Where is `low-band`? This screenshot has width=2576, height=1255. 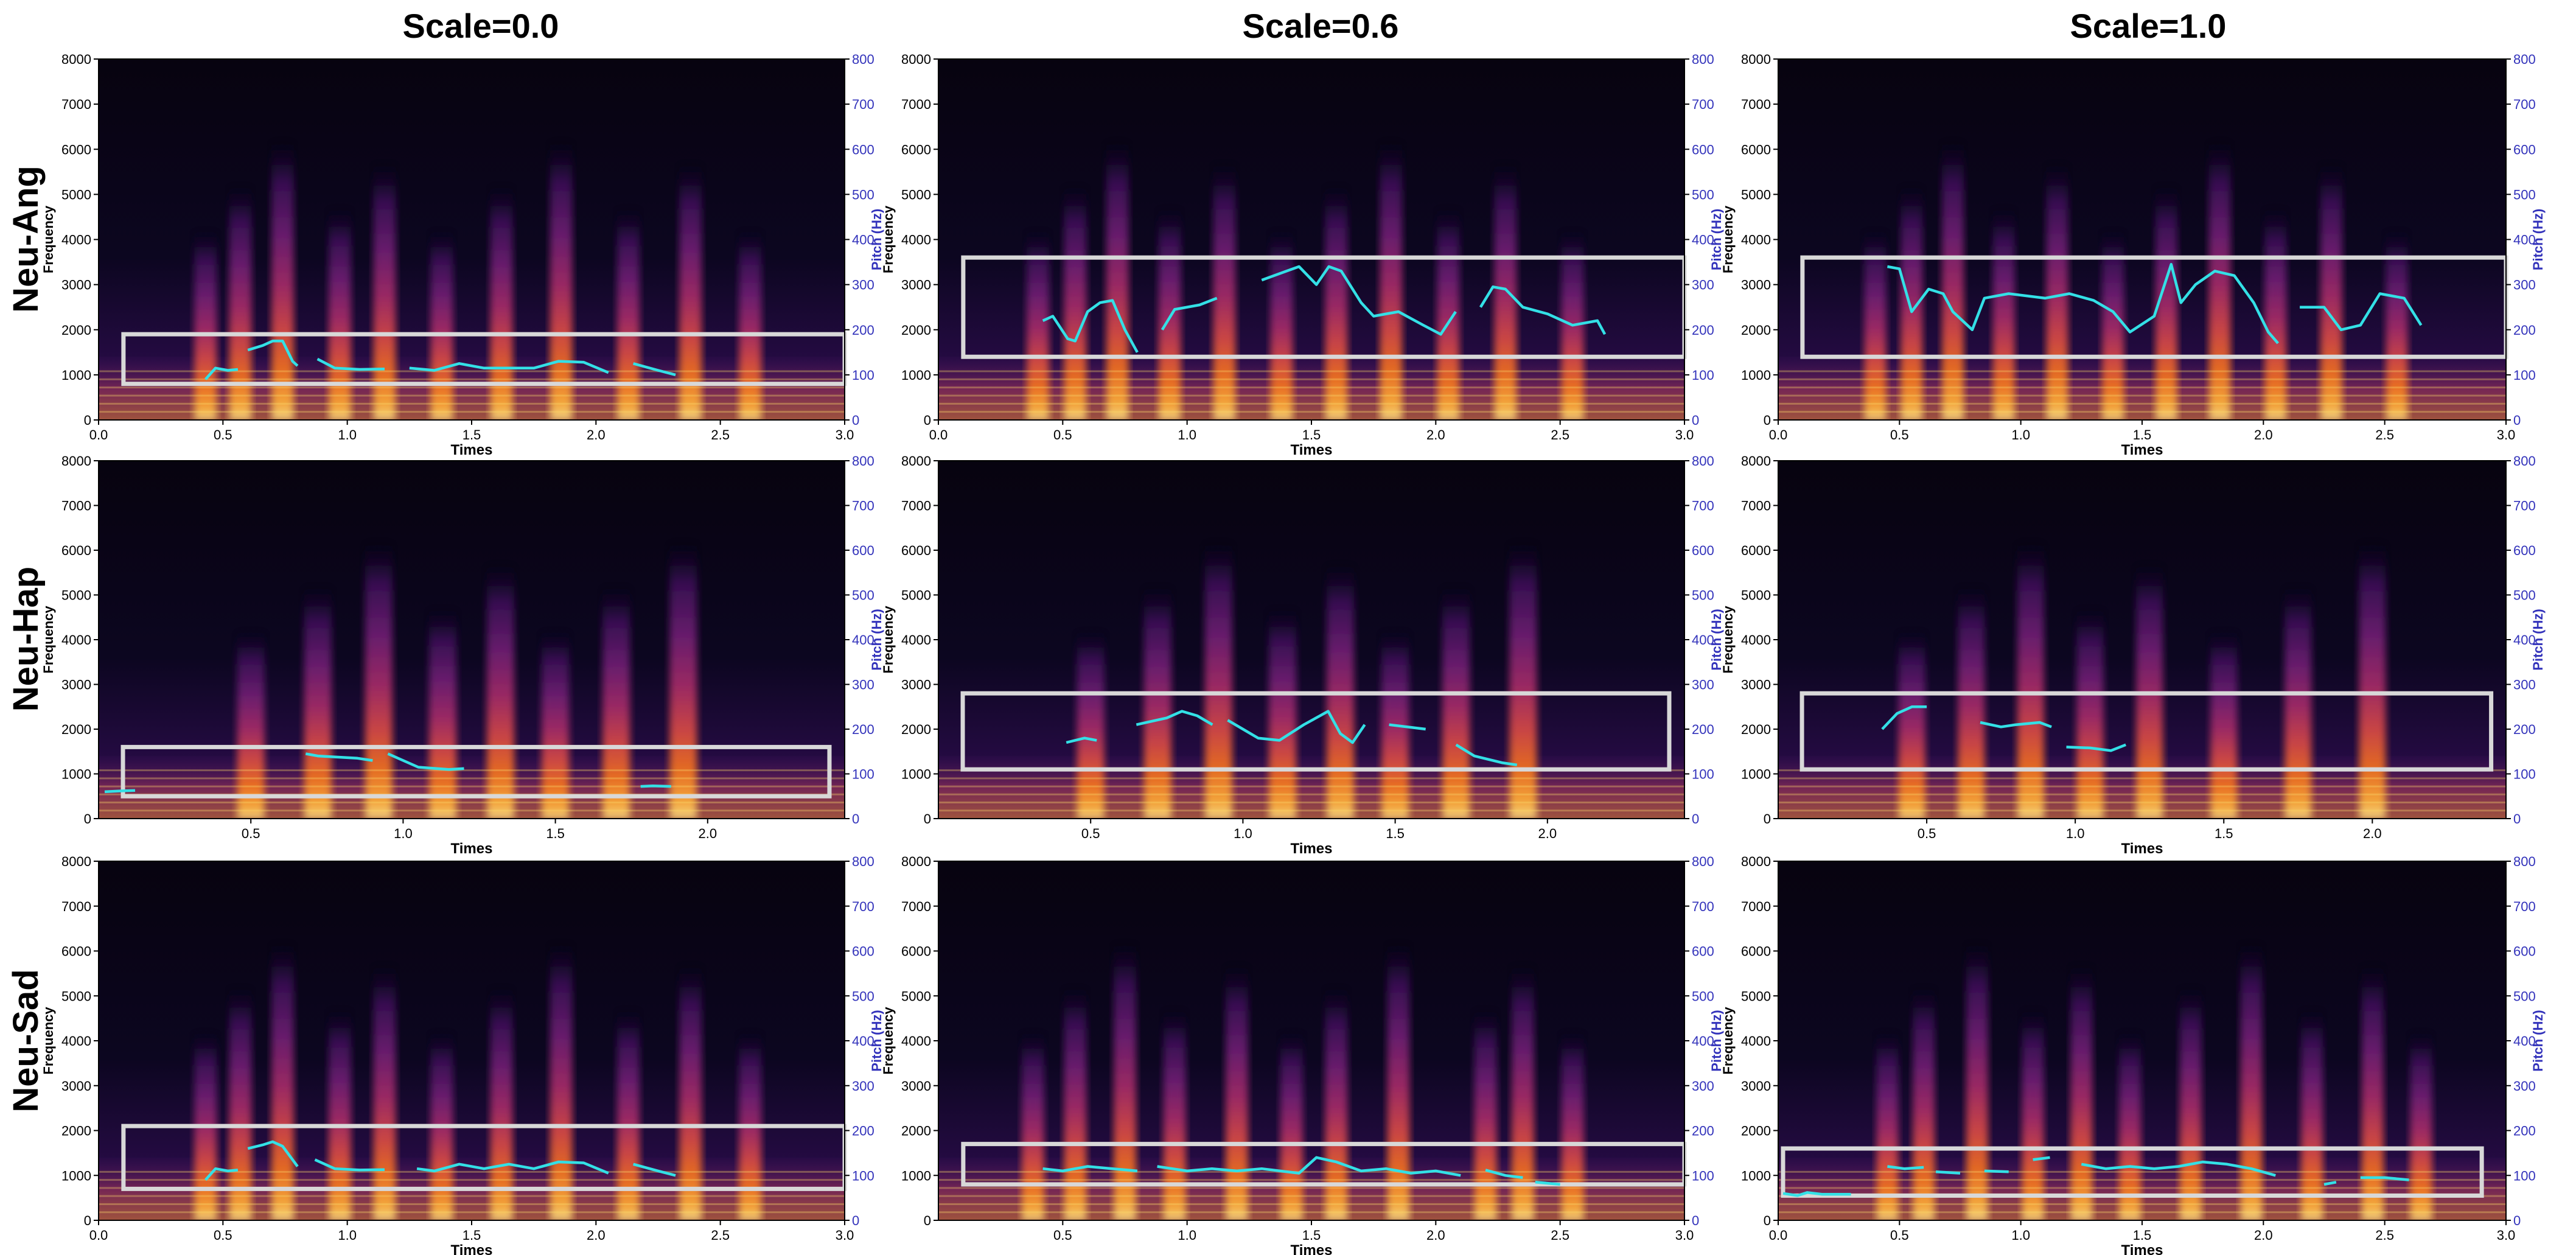 low-band is located at coordinates (472, 388).